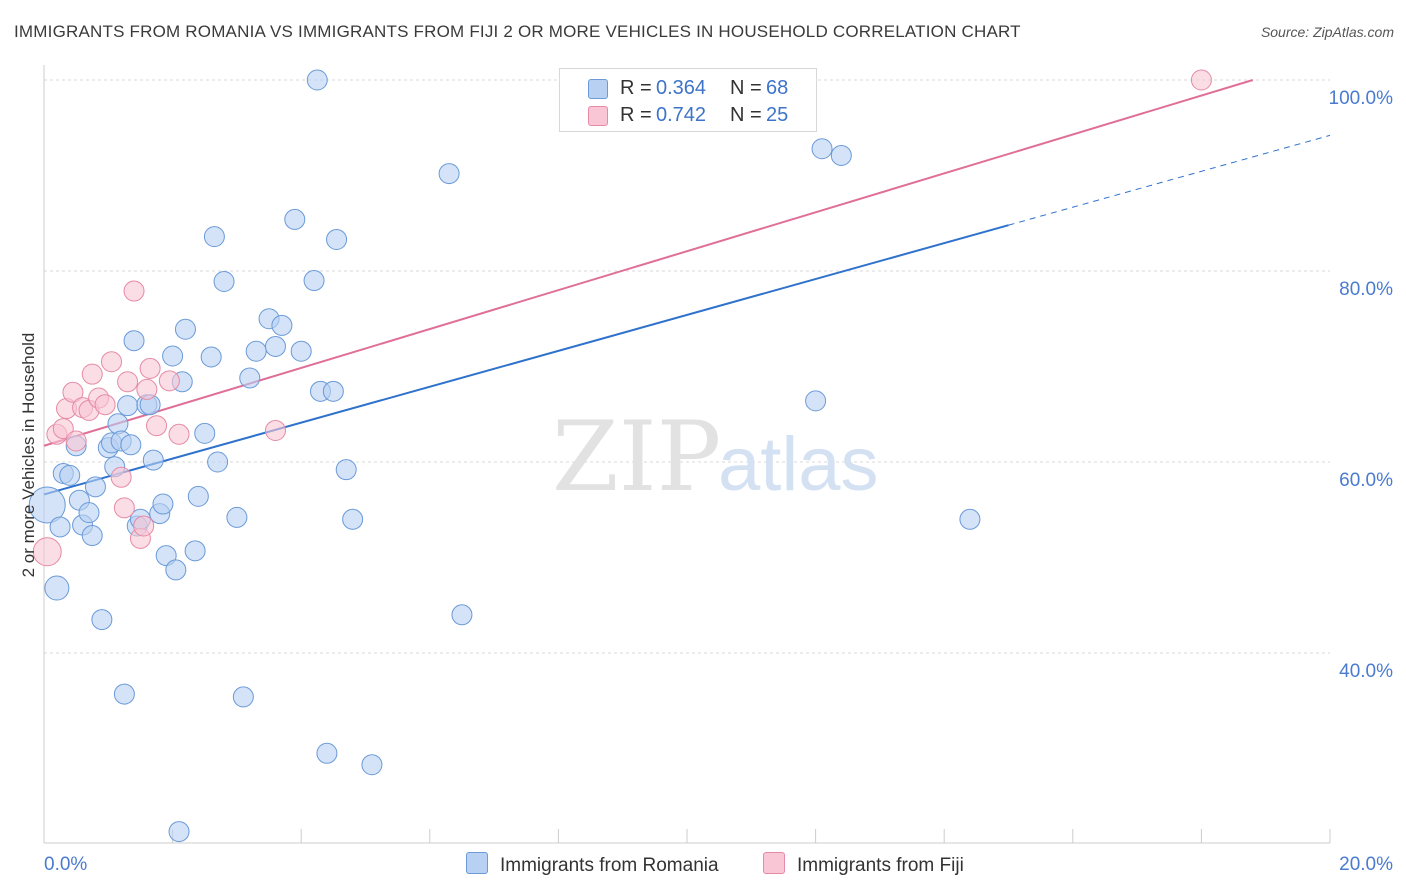 Image resolution: width=1406 pixels, height=892 pixels. Describe the element at coordinates (1361, 98) in the screenshot. I see `y-tick-label: 100.0%` at that location.